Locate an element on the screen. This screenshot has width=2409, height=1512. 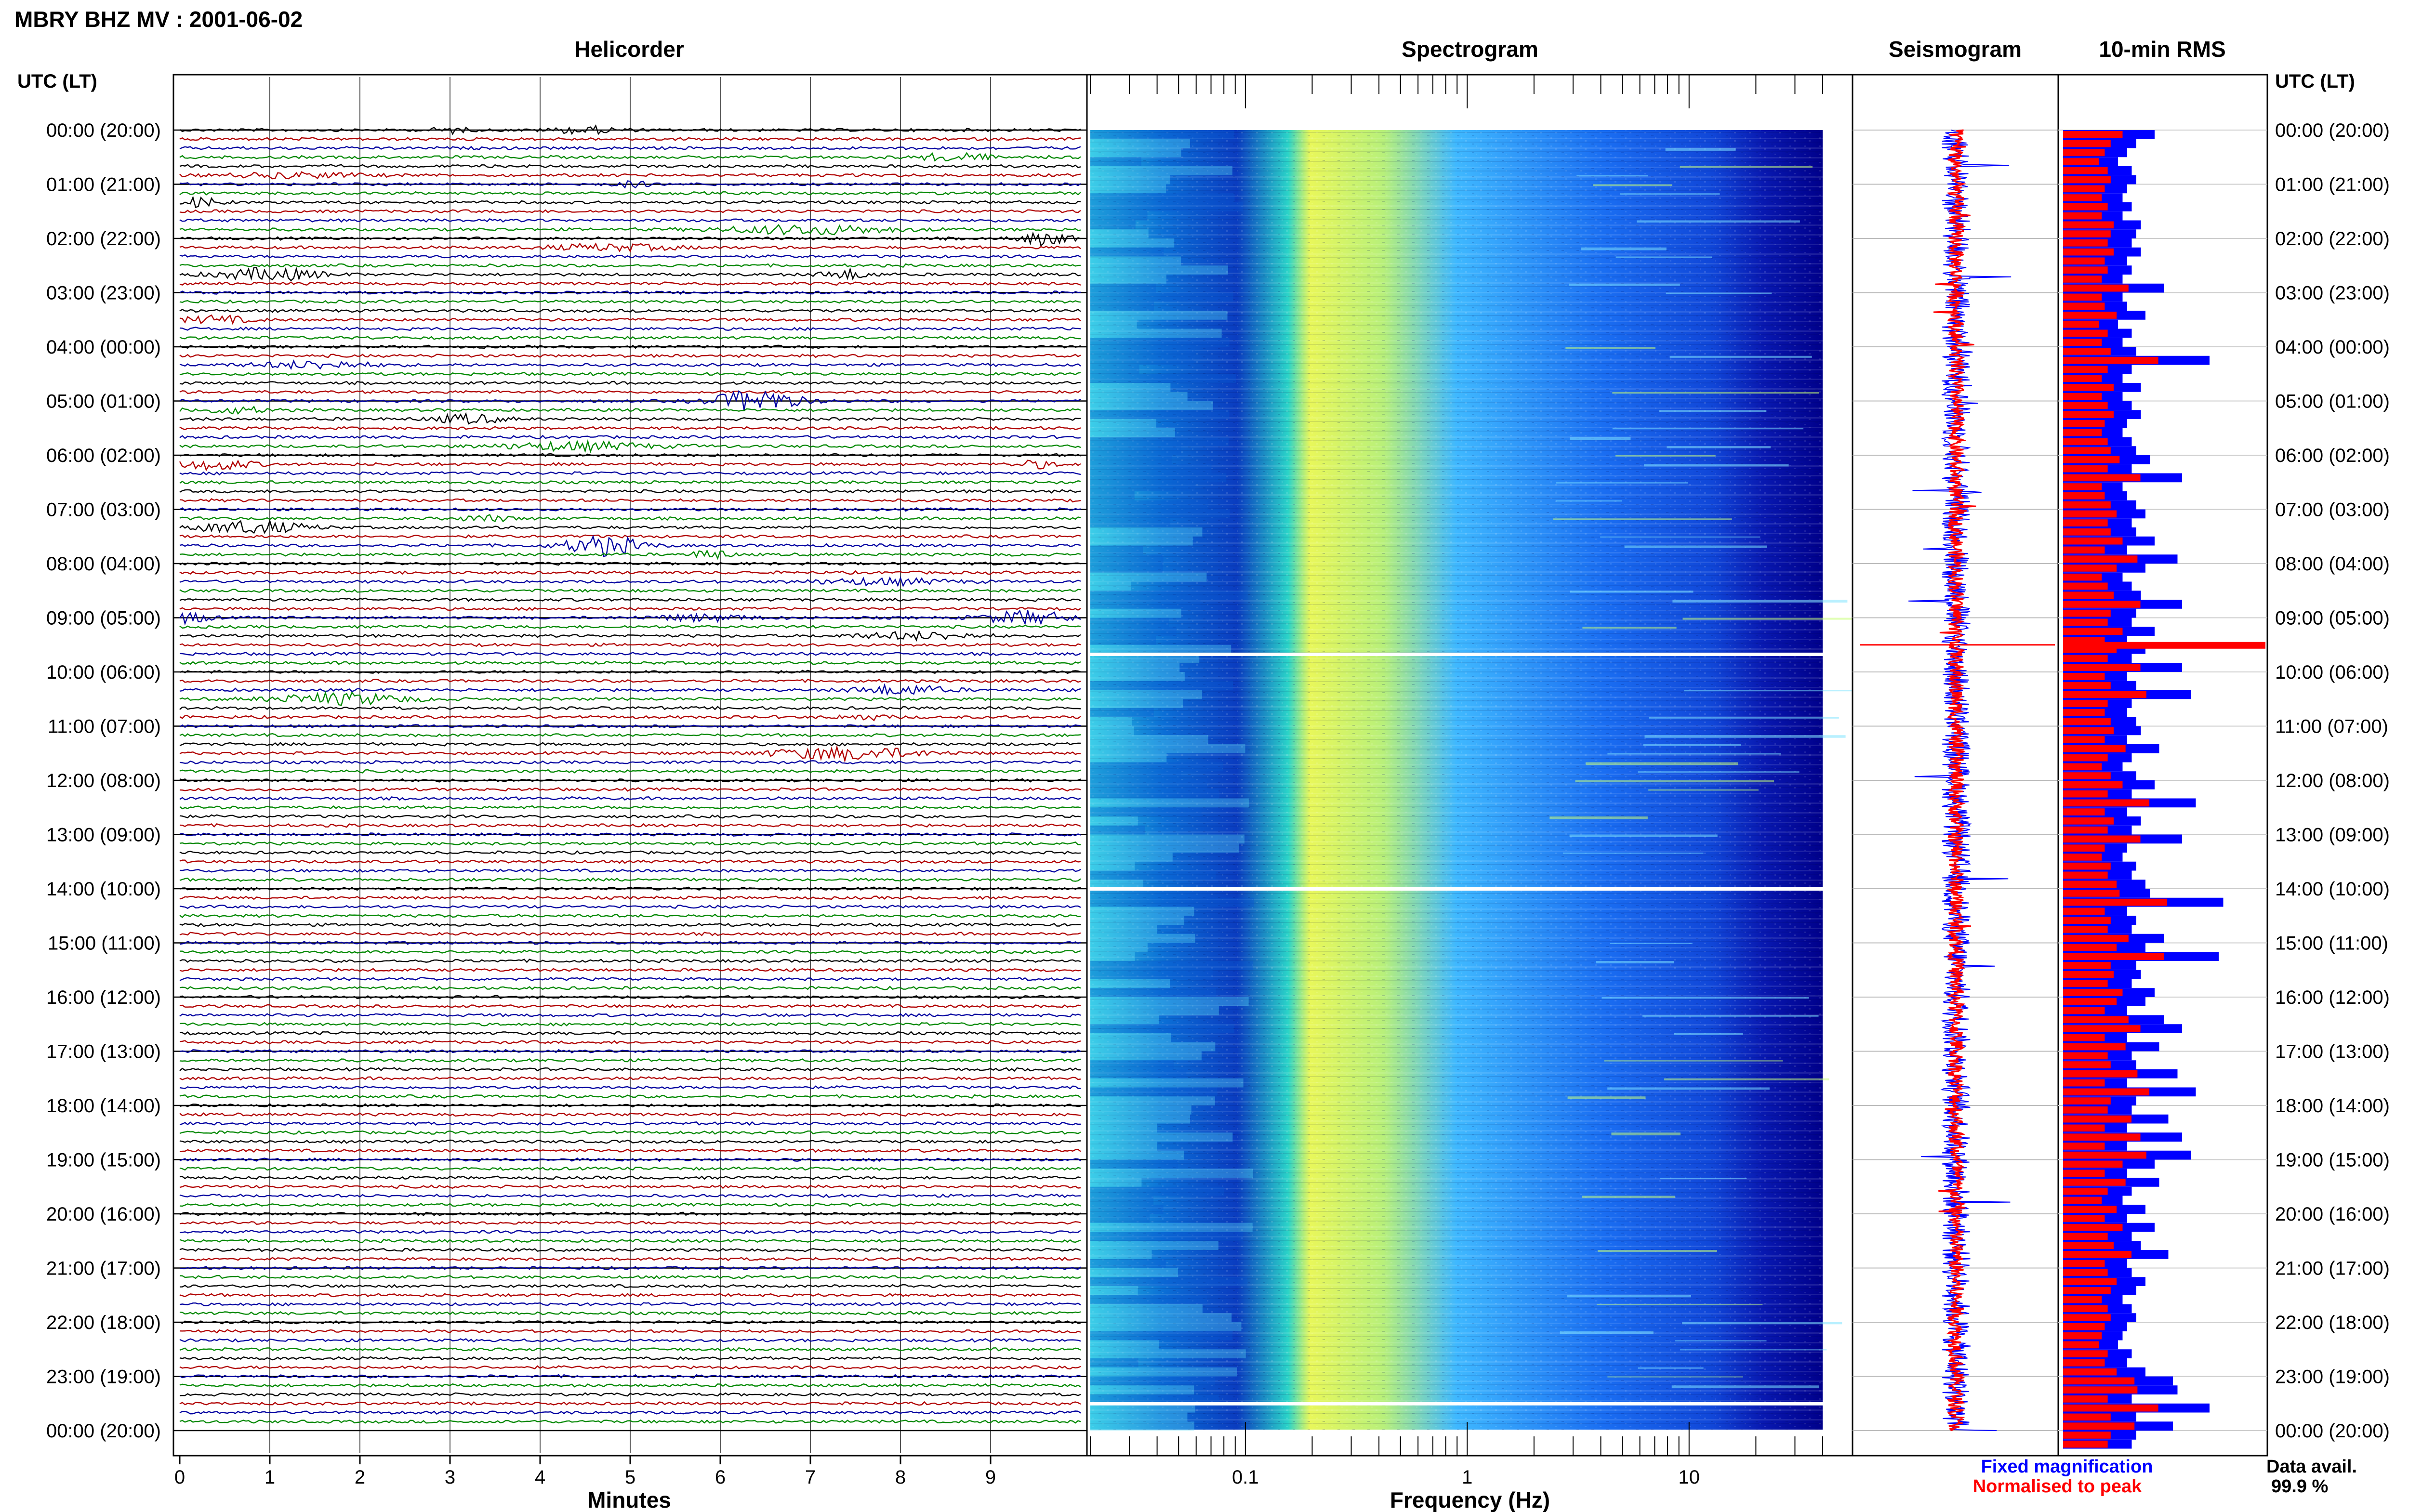
hour-label-right: 20:00 (16:00) is located at coordinates (2332, 1214).